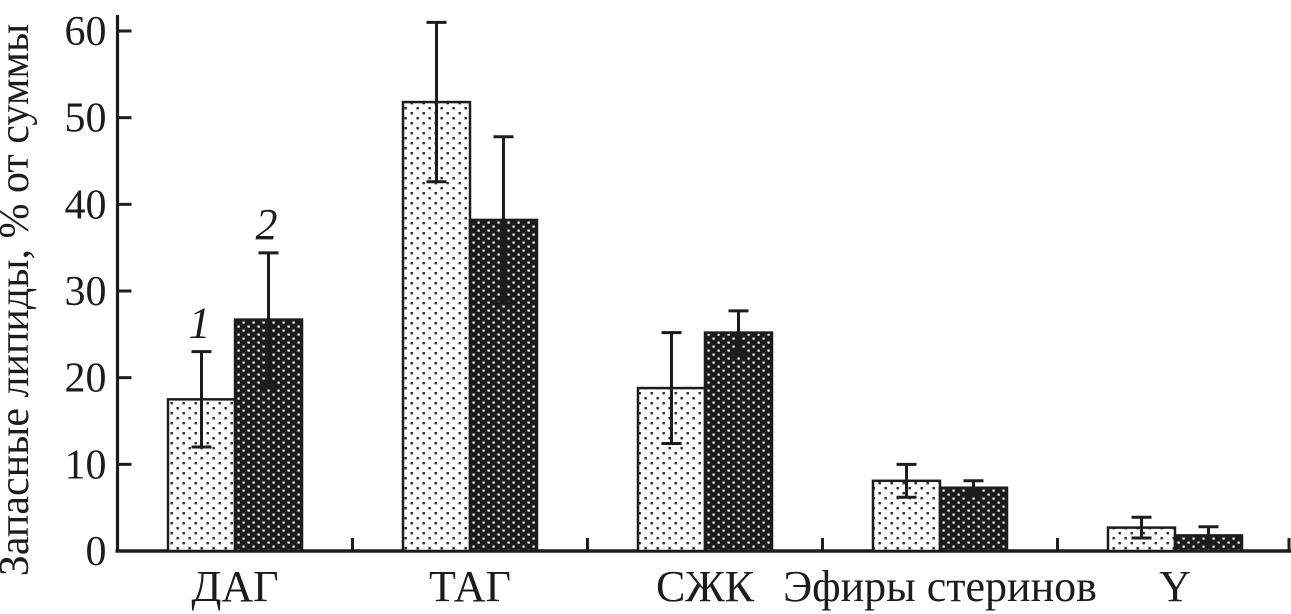  Describe the element at coordinates (940, 586) in the screenshot. I see `category-label: Эфиры стеринов` at that location.